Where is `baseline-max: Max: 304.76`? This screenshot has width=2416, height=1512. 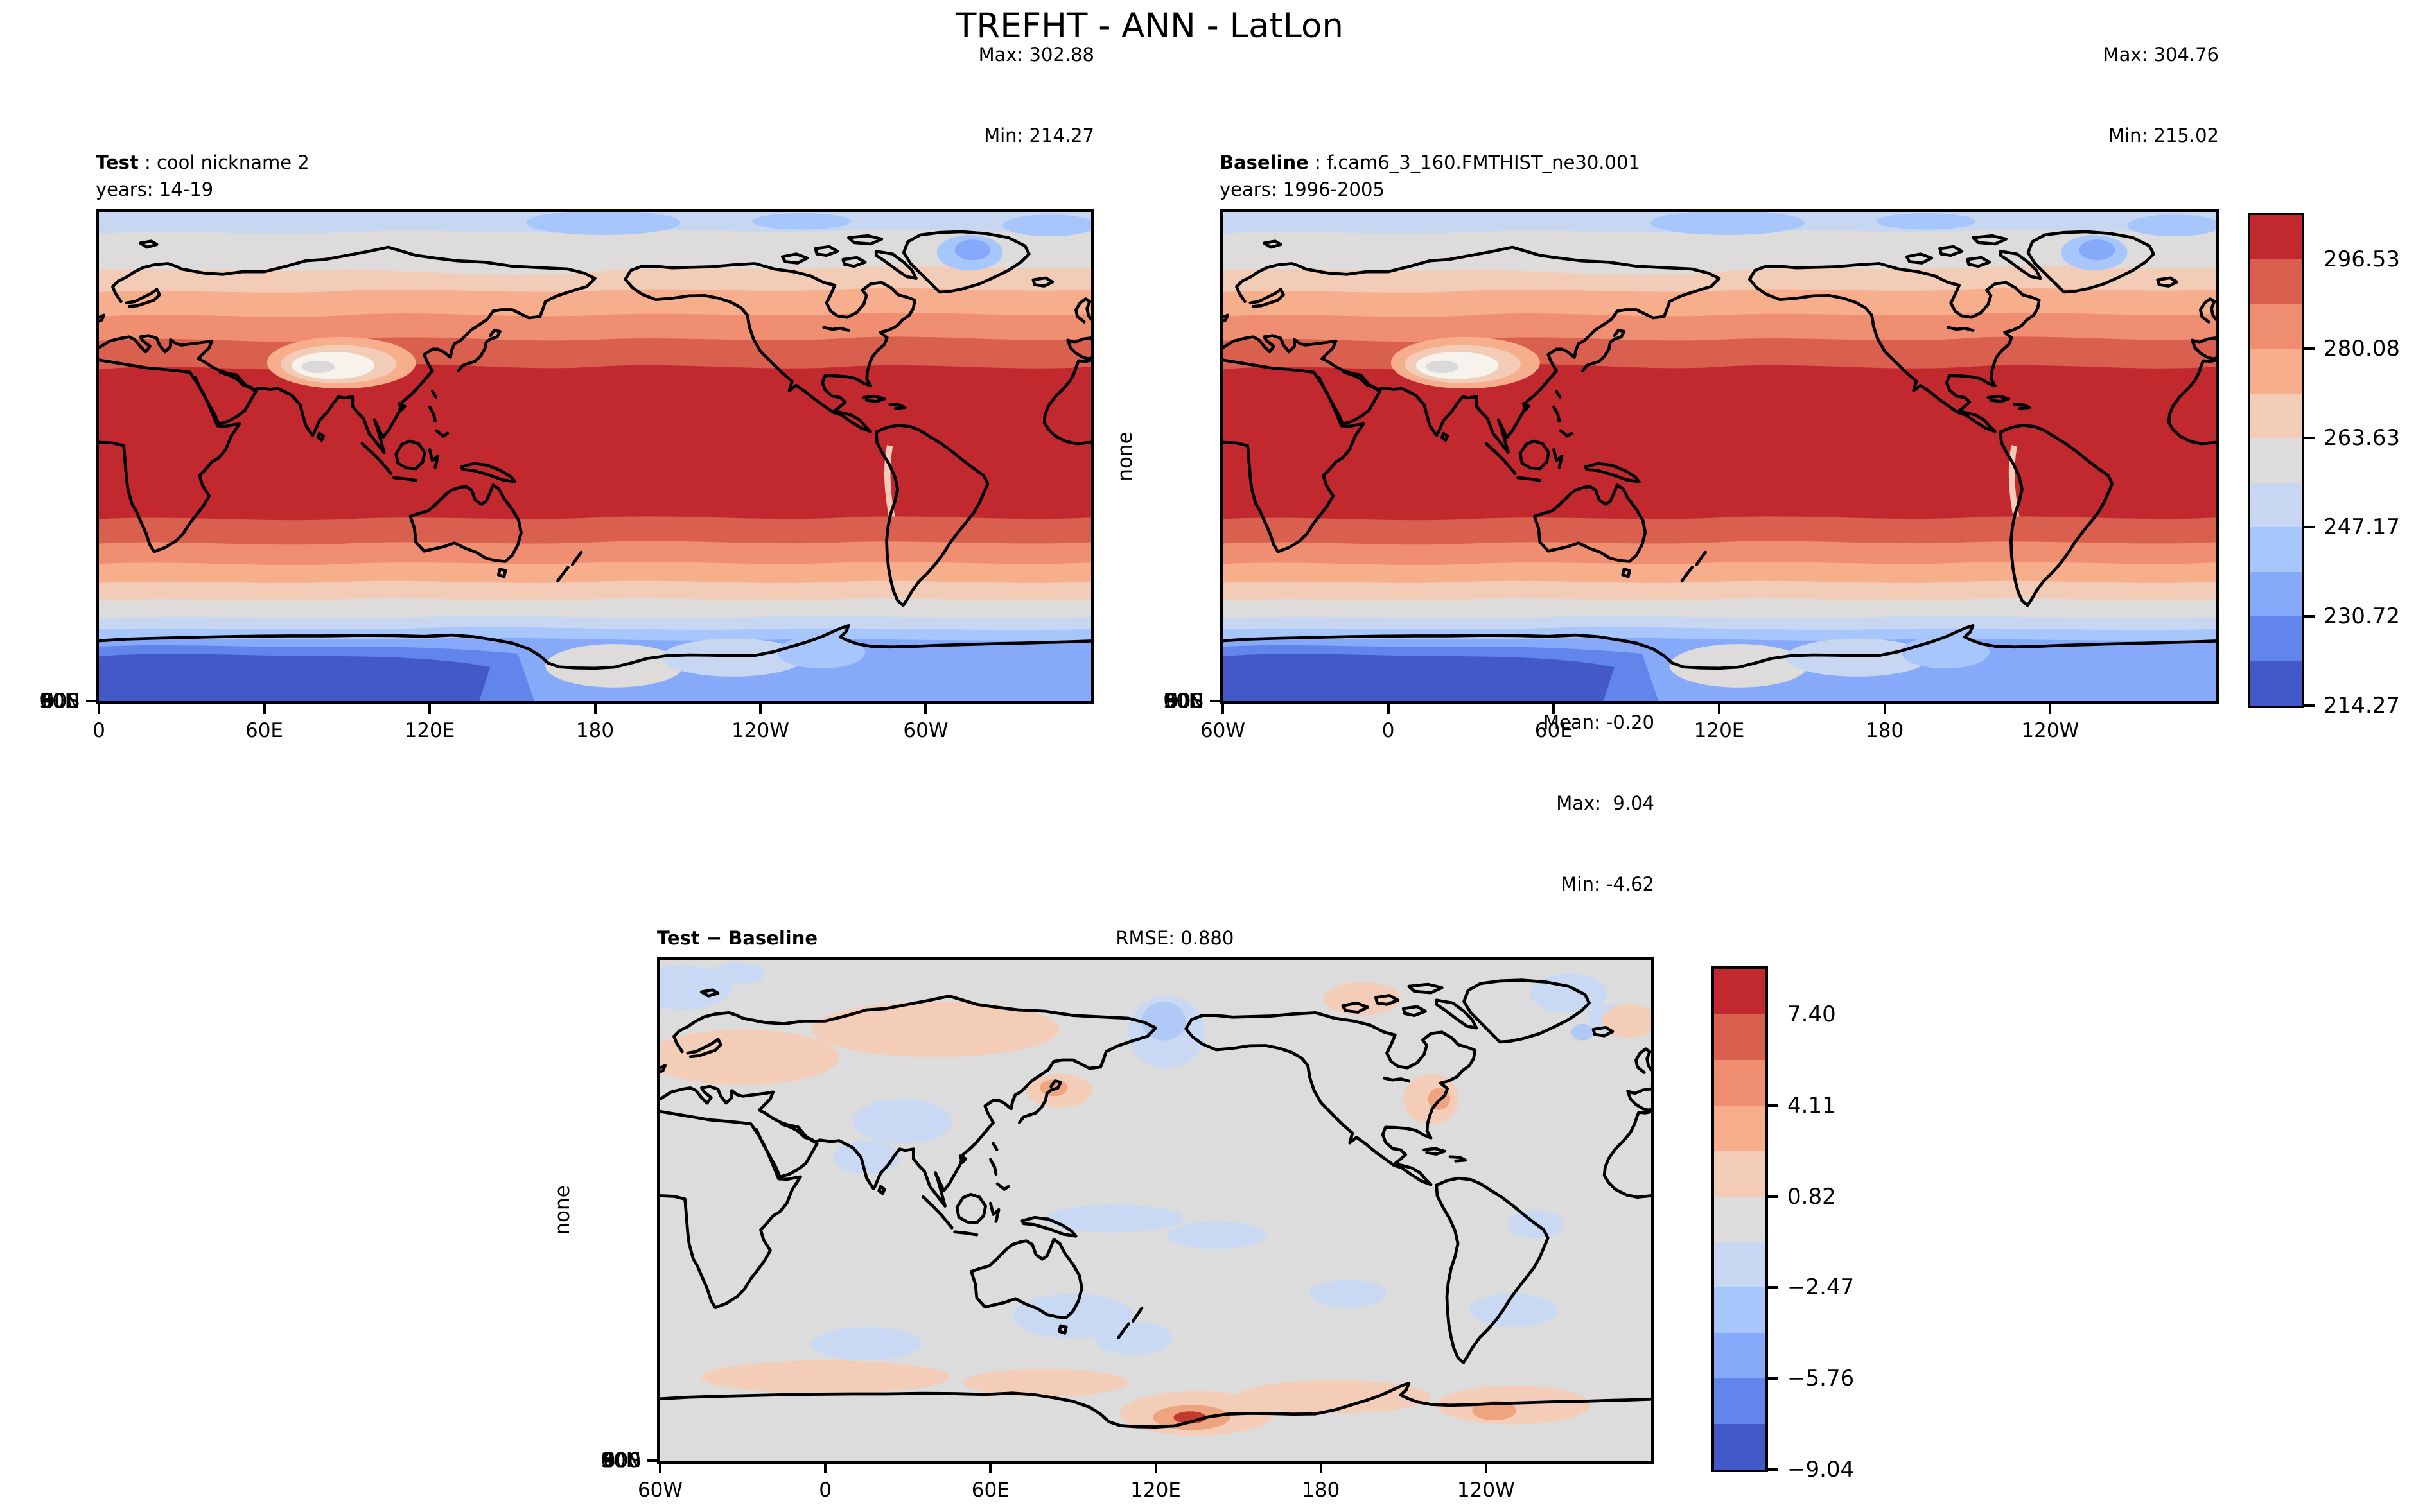
baseline-max: Max: 304.76 is located at coordinates (2161, 54).